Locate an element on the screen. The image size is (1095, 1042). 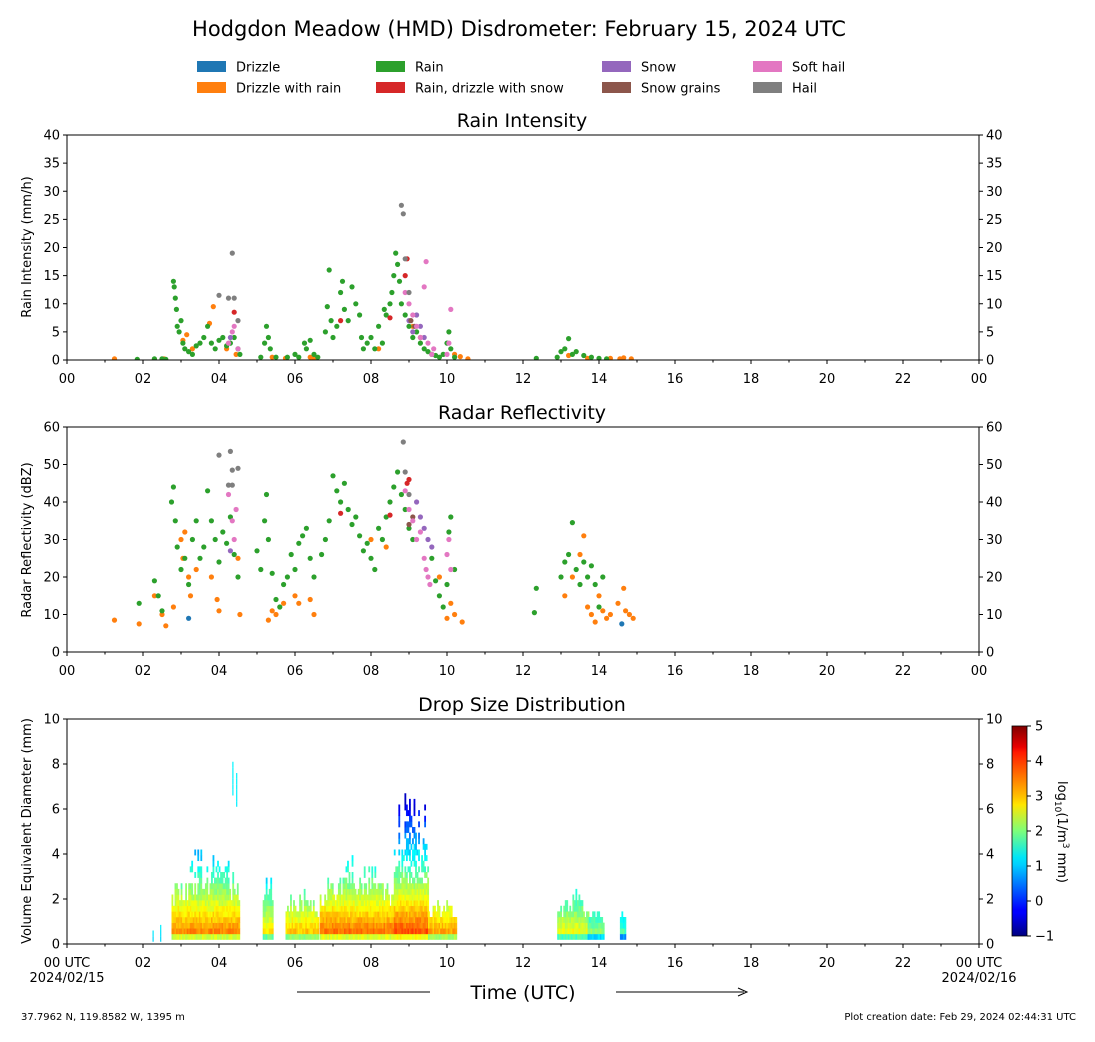
radar-reflectivity-ylabel: Radar Reflectivity (dBZ) is located at coordinates (27, 539).